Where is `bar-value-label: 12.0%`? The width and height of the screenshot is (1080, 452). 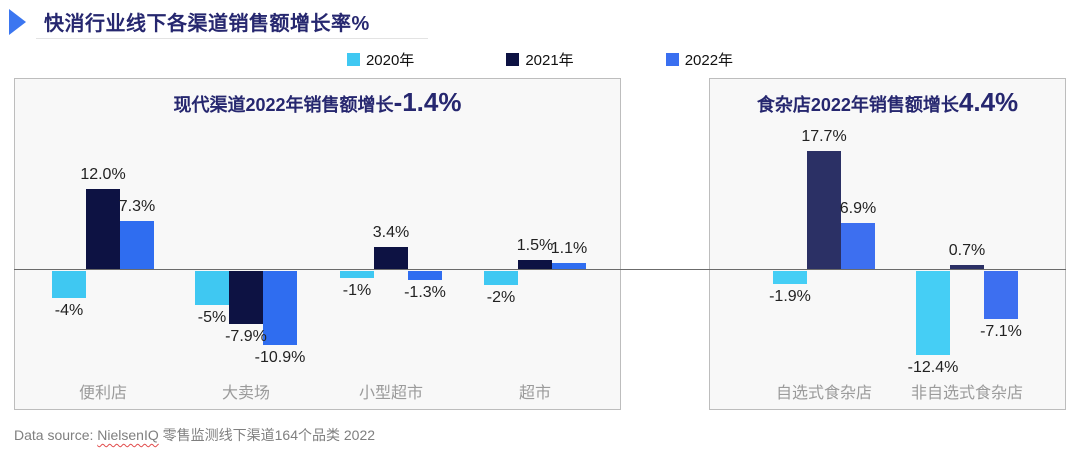 bar-value-label: 12.0% is located at coordinates (103, 174).